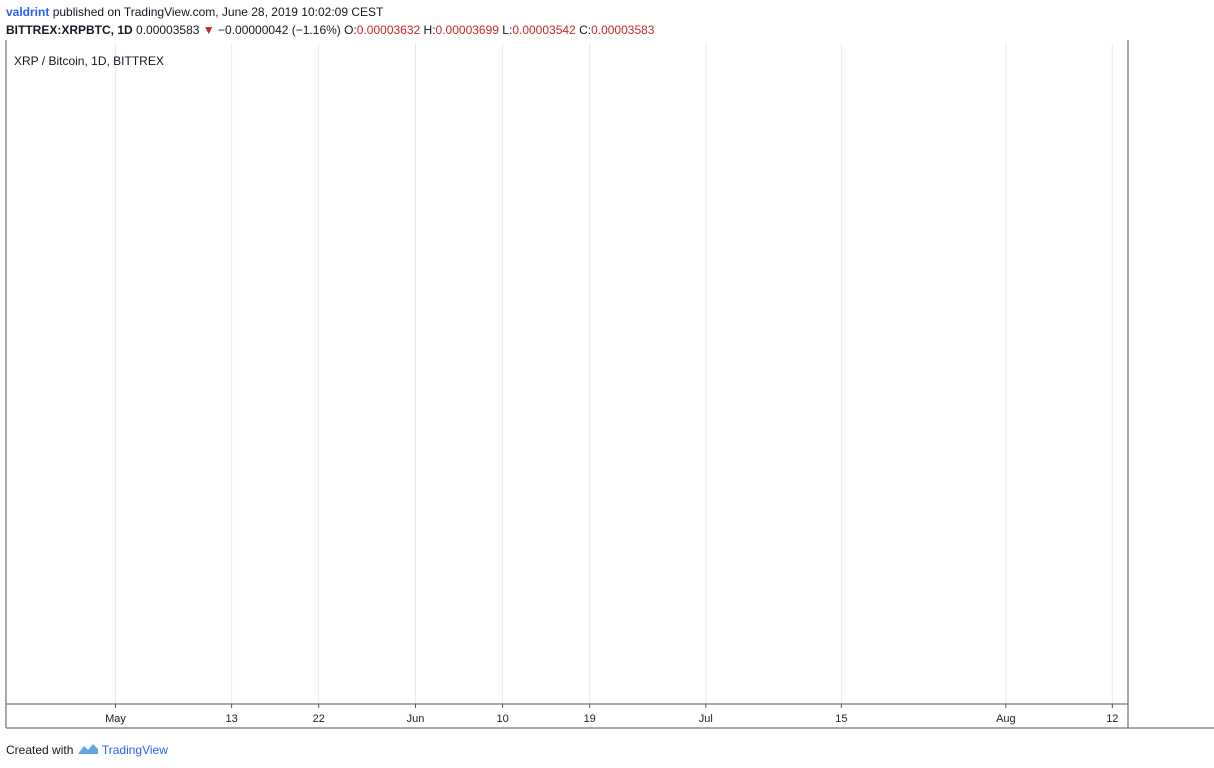 Image resolution: width=1214 pixels, height=768 pixels. Describe the element at coordinates (429, 30) in the screenshot. I see `high-label: H:` at that location.